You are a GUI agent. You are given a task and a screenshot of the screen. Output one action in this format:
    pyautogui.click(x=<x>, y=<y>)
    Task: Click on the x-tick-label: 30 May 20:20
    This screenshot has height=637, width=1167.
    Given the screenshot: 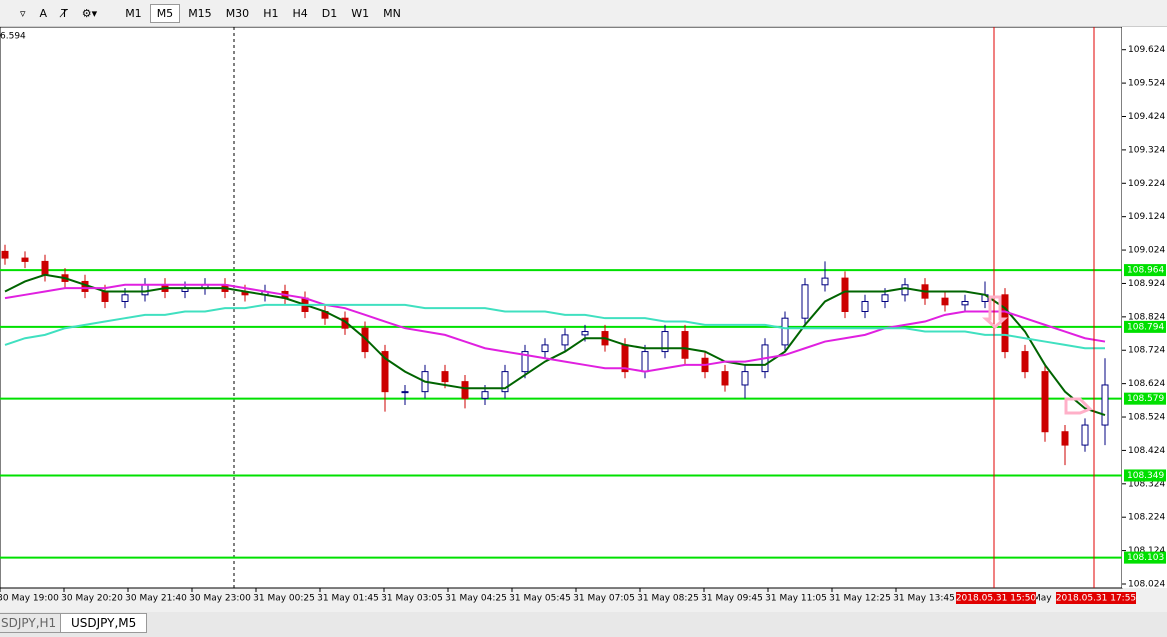 What is the action you would take?
    pyautogui.click(x=92, y=599)
    